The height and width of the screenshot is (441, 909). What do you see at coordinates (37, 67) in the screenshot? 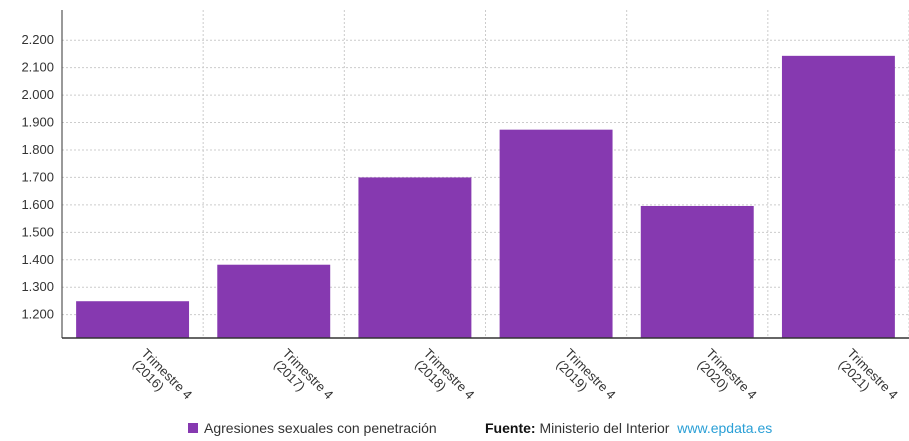
I see `y-tick-label: 2.100` at bounding box center [37, 67].